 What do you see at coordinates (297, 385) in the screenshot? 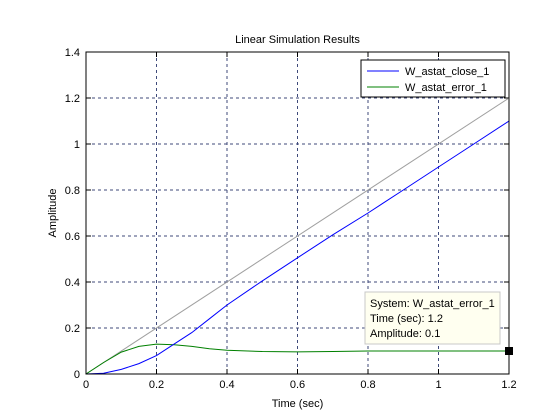
I see `x-tick-label: 0.6` at bounding box center [297, 385].